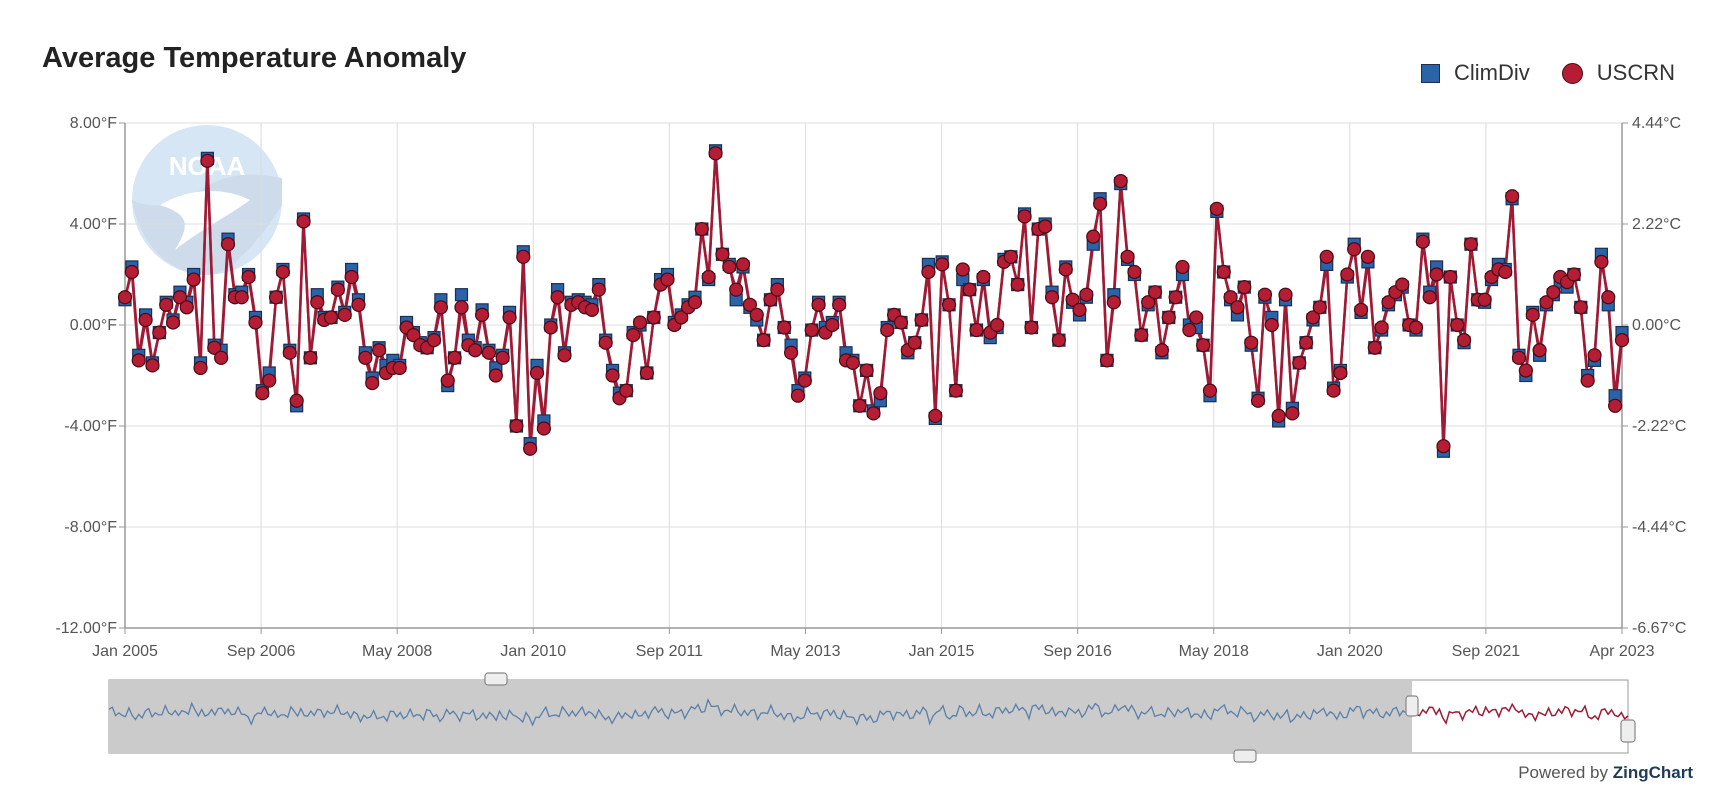  I want to click on legend-item-uscrn: USCRN, so click(1618, 73).